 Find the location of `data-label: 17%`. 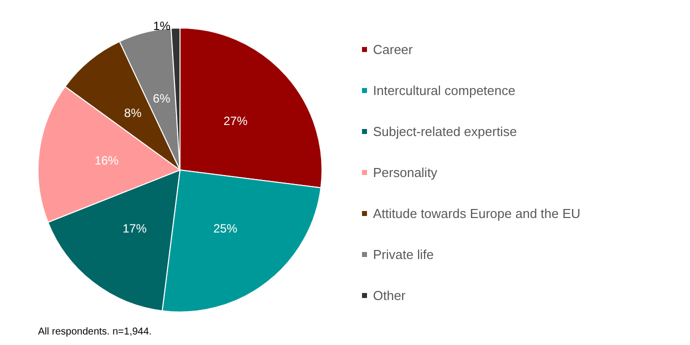

data-label: 17% is located at coordinates (134, 228).